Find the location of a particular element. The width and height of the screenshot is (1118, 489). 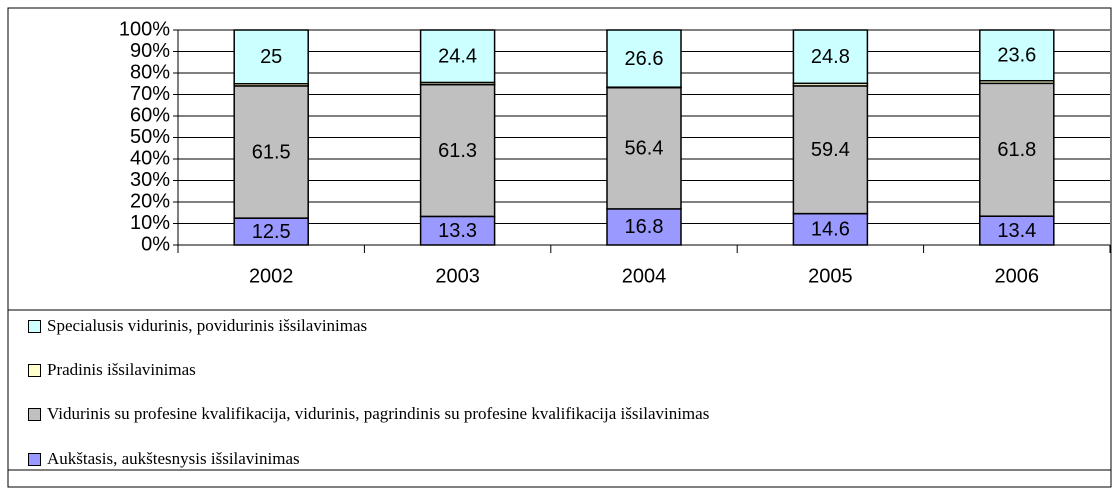

y-tick-label: 70% is located at coordinates (150, 94).